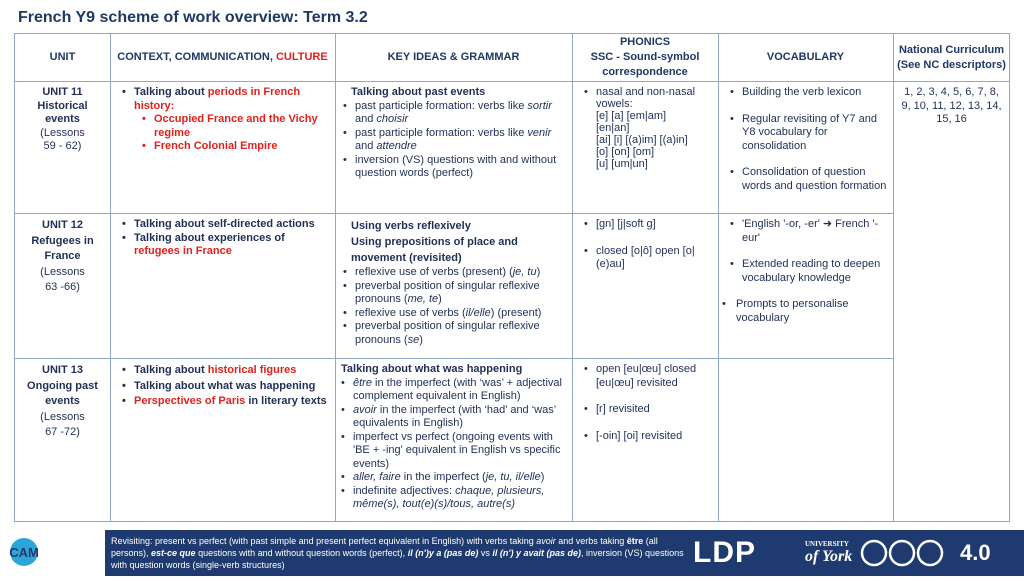 The height and width of the screenshot is (581, 1024). Describe the element at coordinates (418, 92) in the screenshot. I see `text: Talking about past events` at that location.